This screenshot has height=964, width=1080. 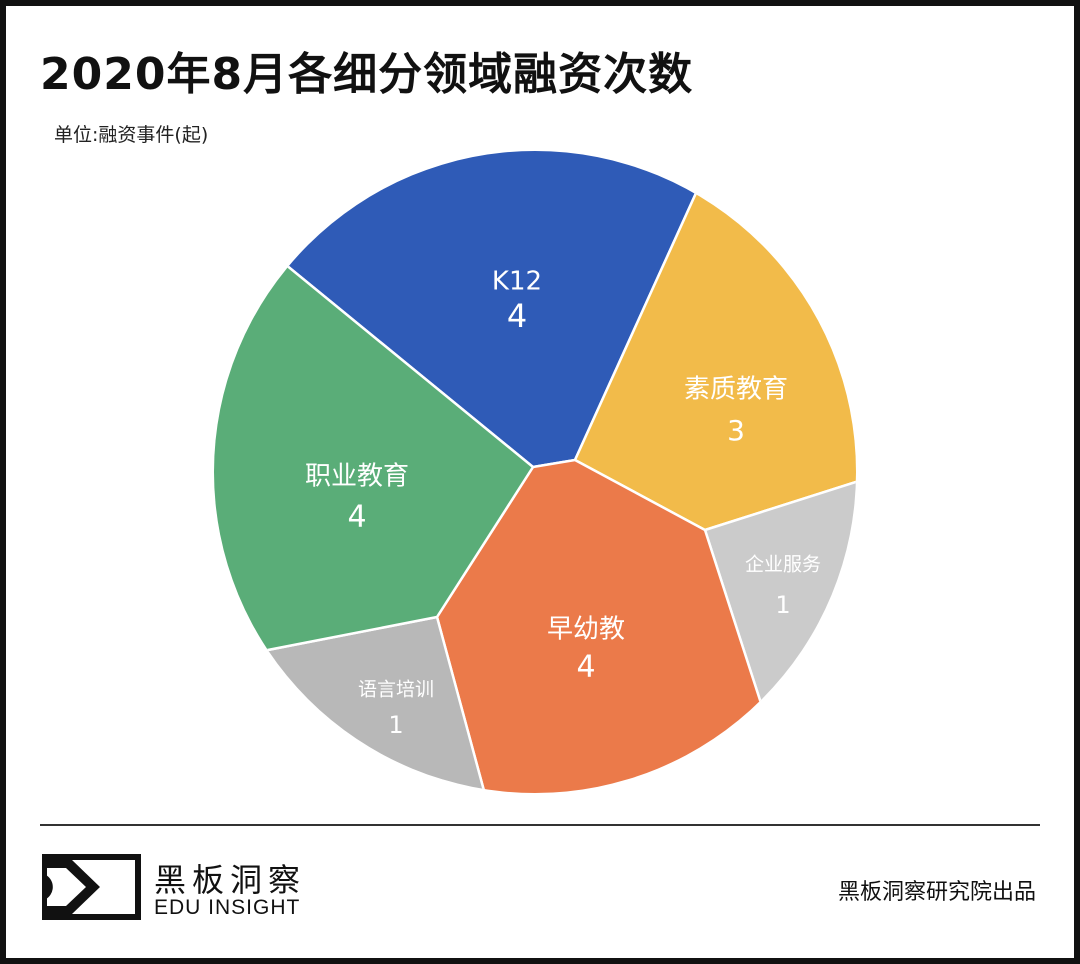 I want to click on slice-label: 语言培训, so click(x=396, y=690).